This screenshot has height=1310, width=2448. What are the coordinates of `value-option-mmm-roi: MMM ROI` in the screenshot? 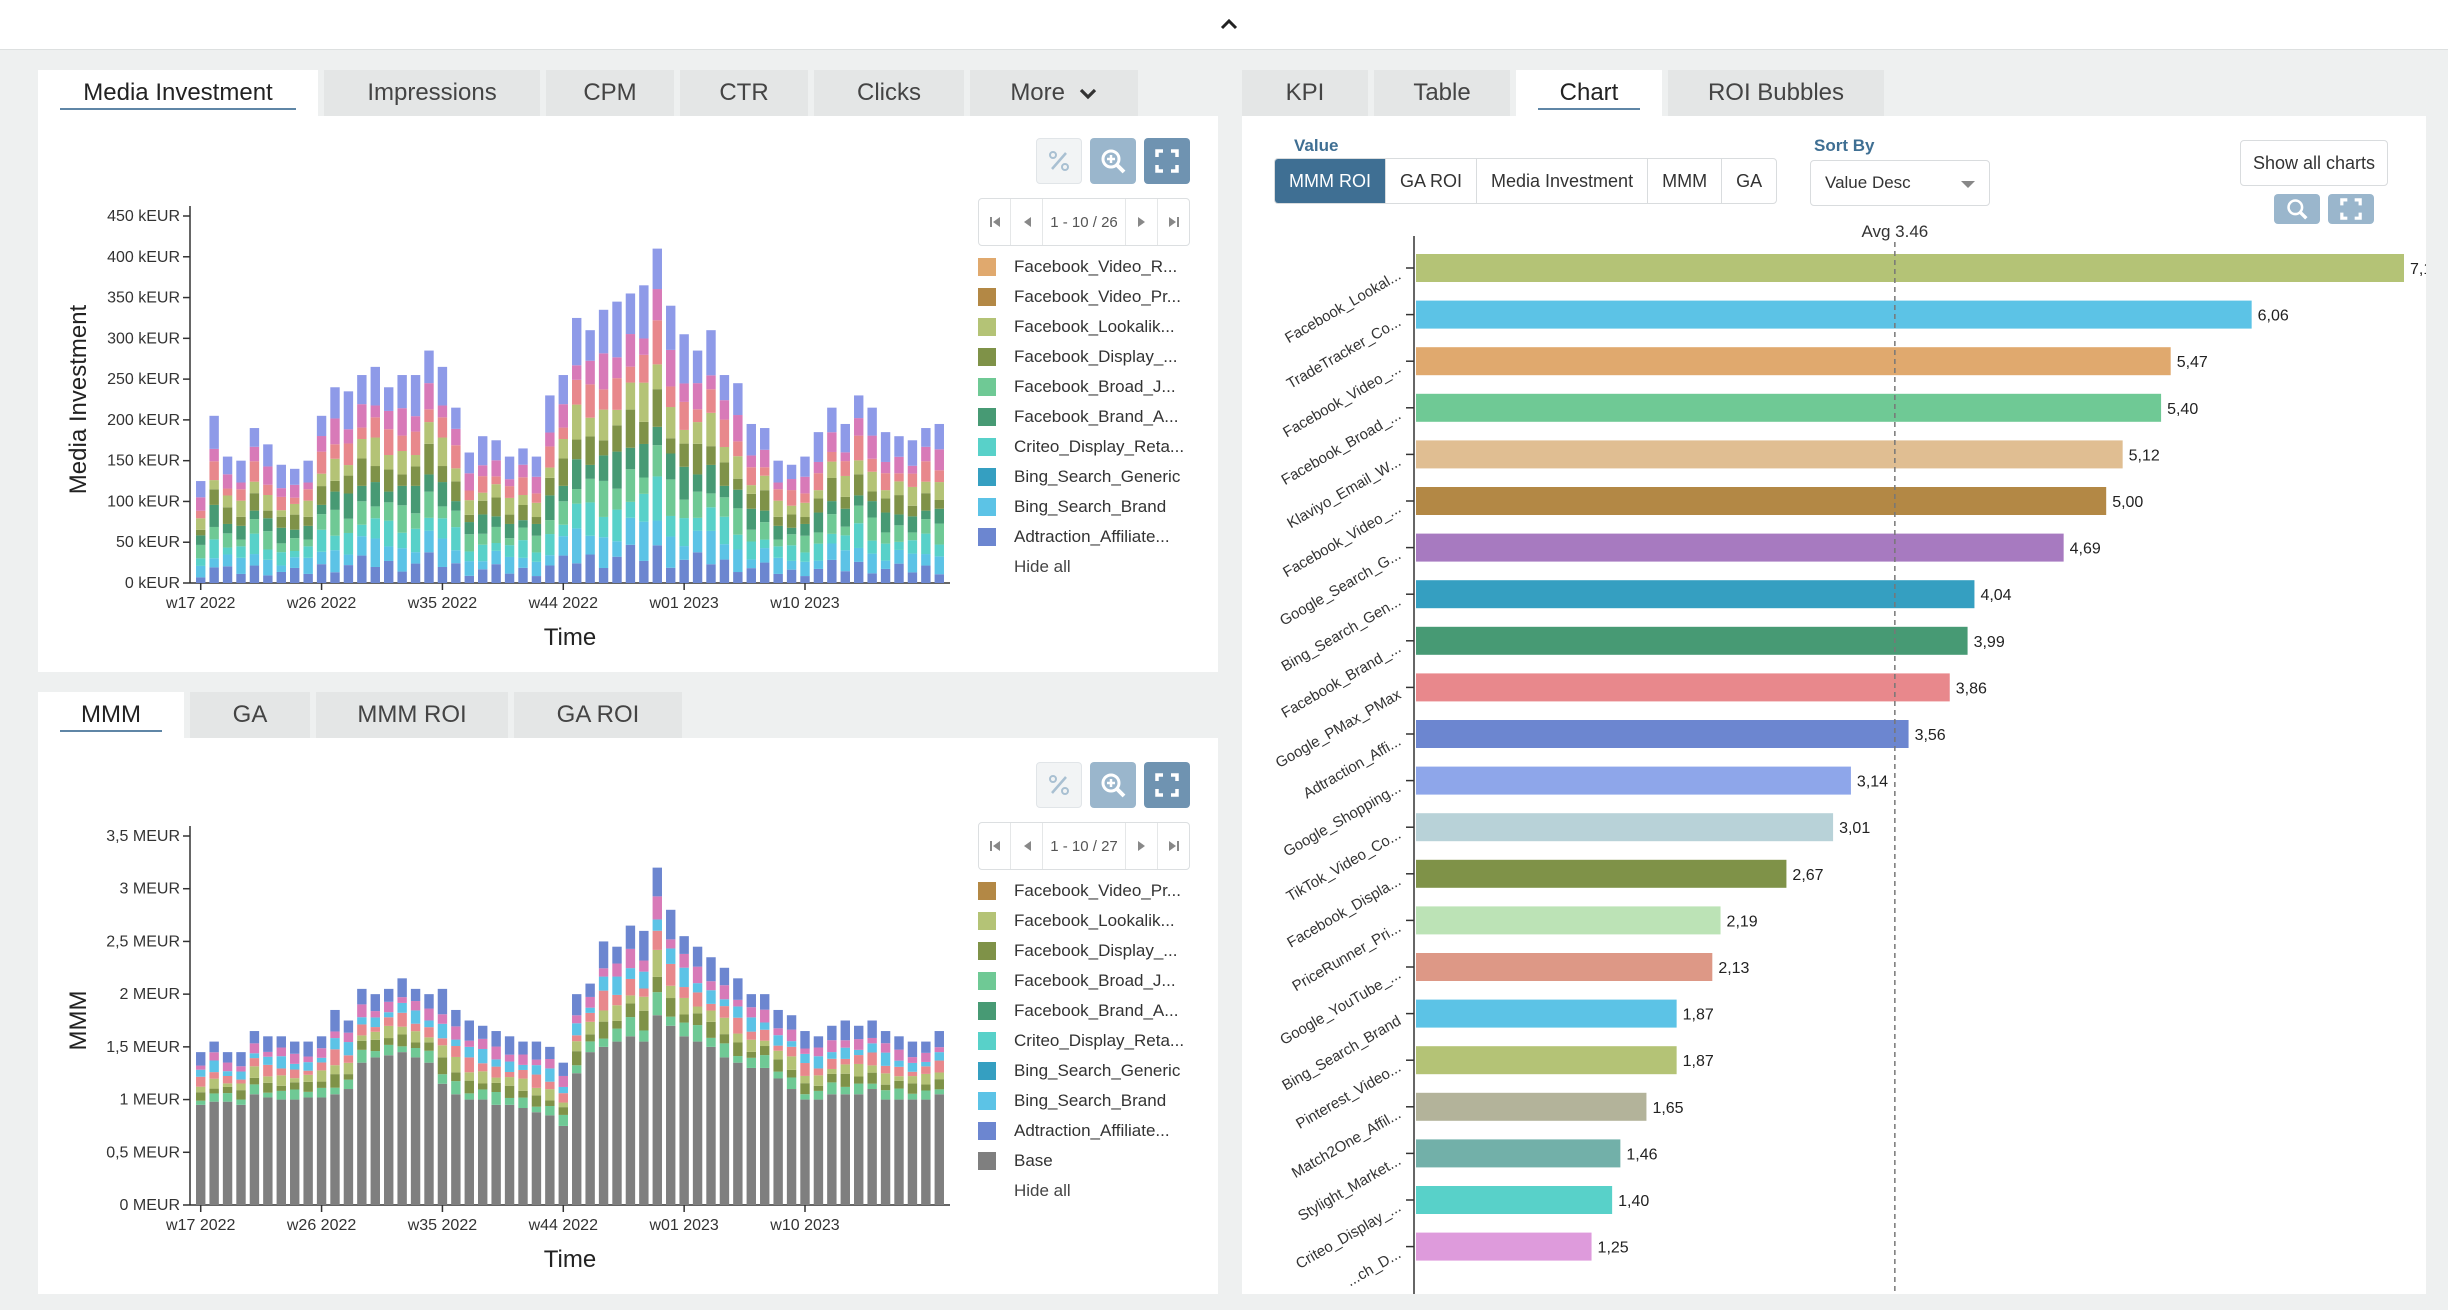 It's located at (1330, 181).